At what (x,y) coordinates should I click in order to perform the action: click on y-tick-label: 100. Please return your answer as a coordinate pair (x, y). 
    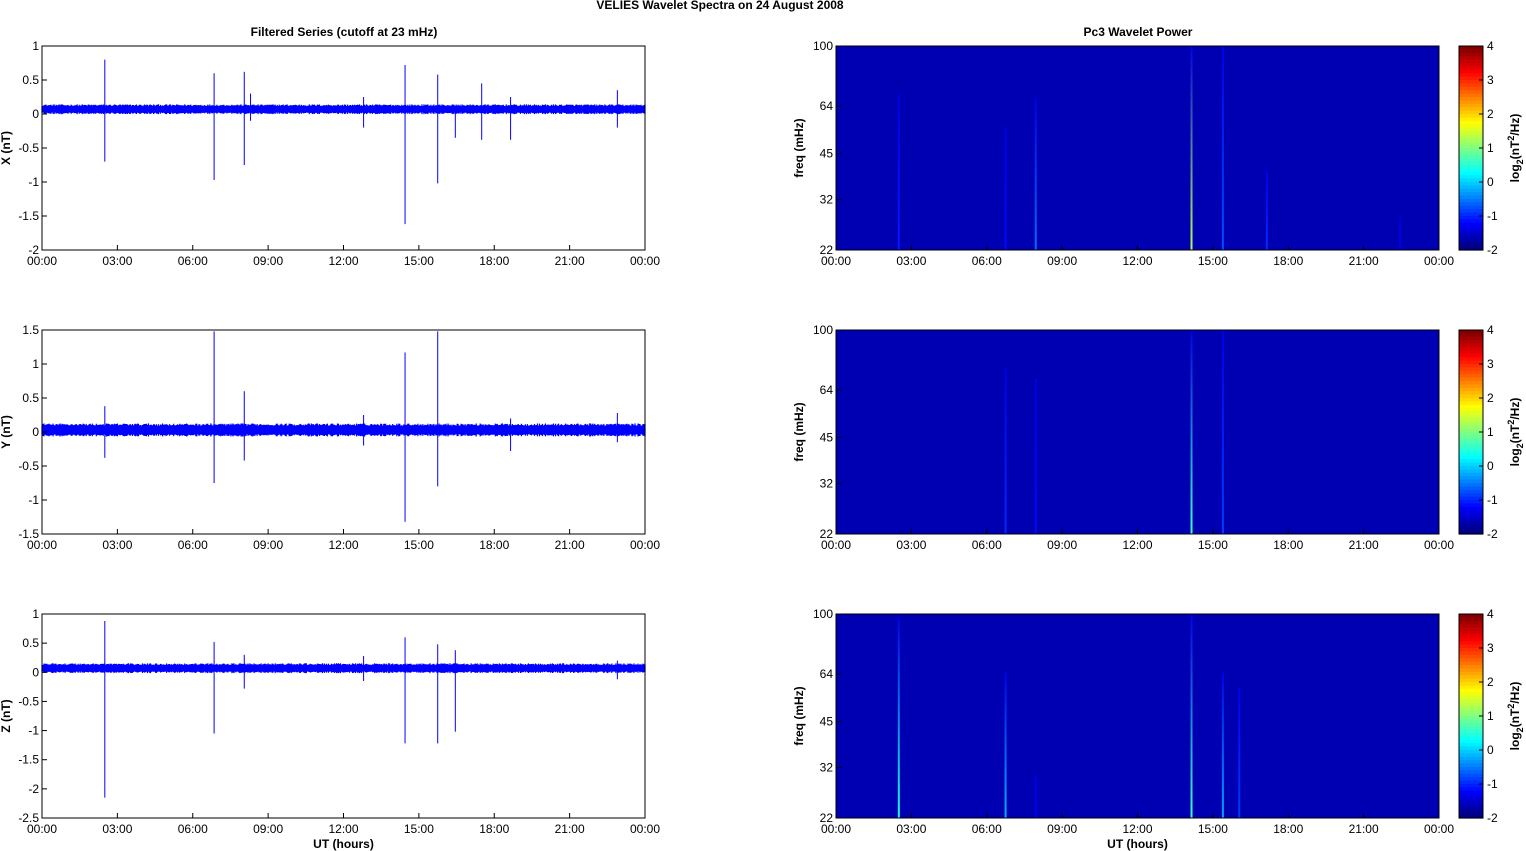
    Looking at the image, I should click on (823, 614).